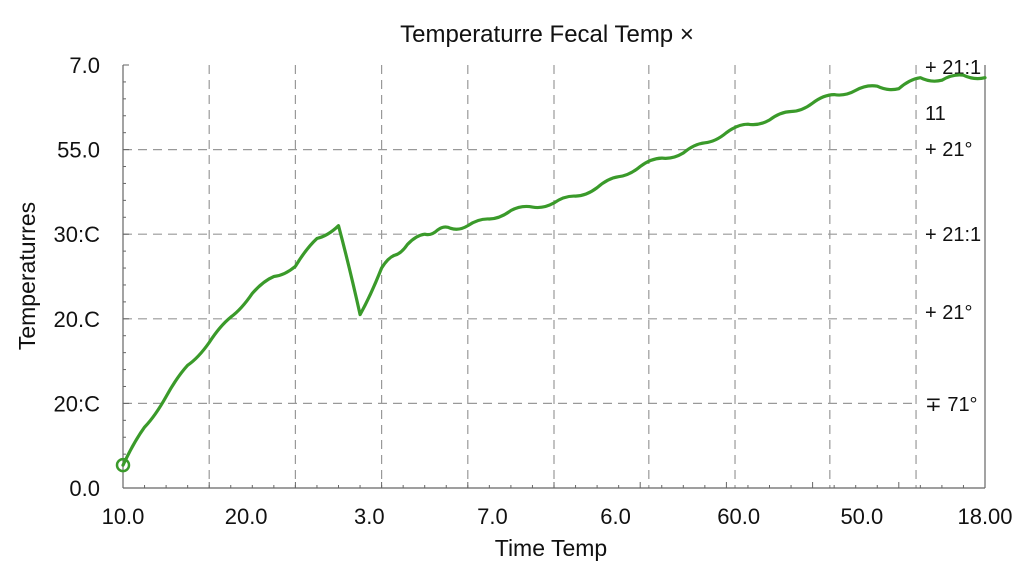 This screenshot has width=1024, height=576. I want to click on annotation-label: ∓ 71°, so click(951, 405).